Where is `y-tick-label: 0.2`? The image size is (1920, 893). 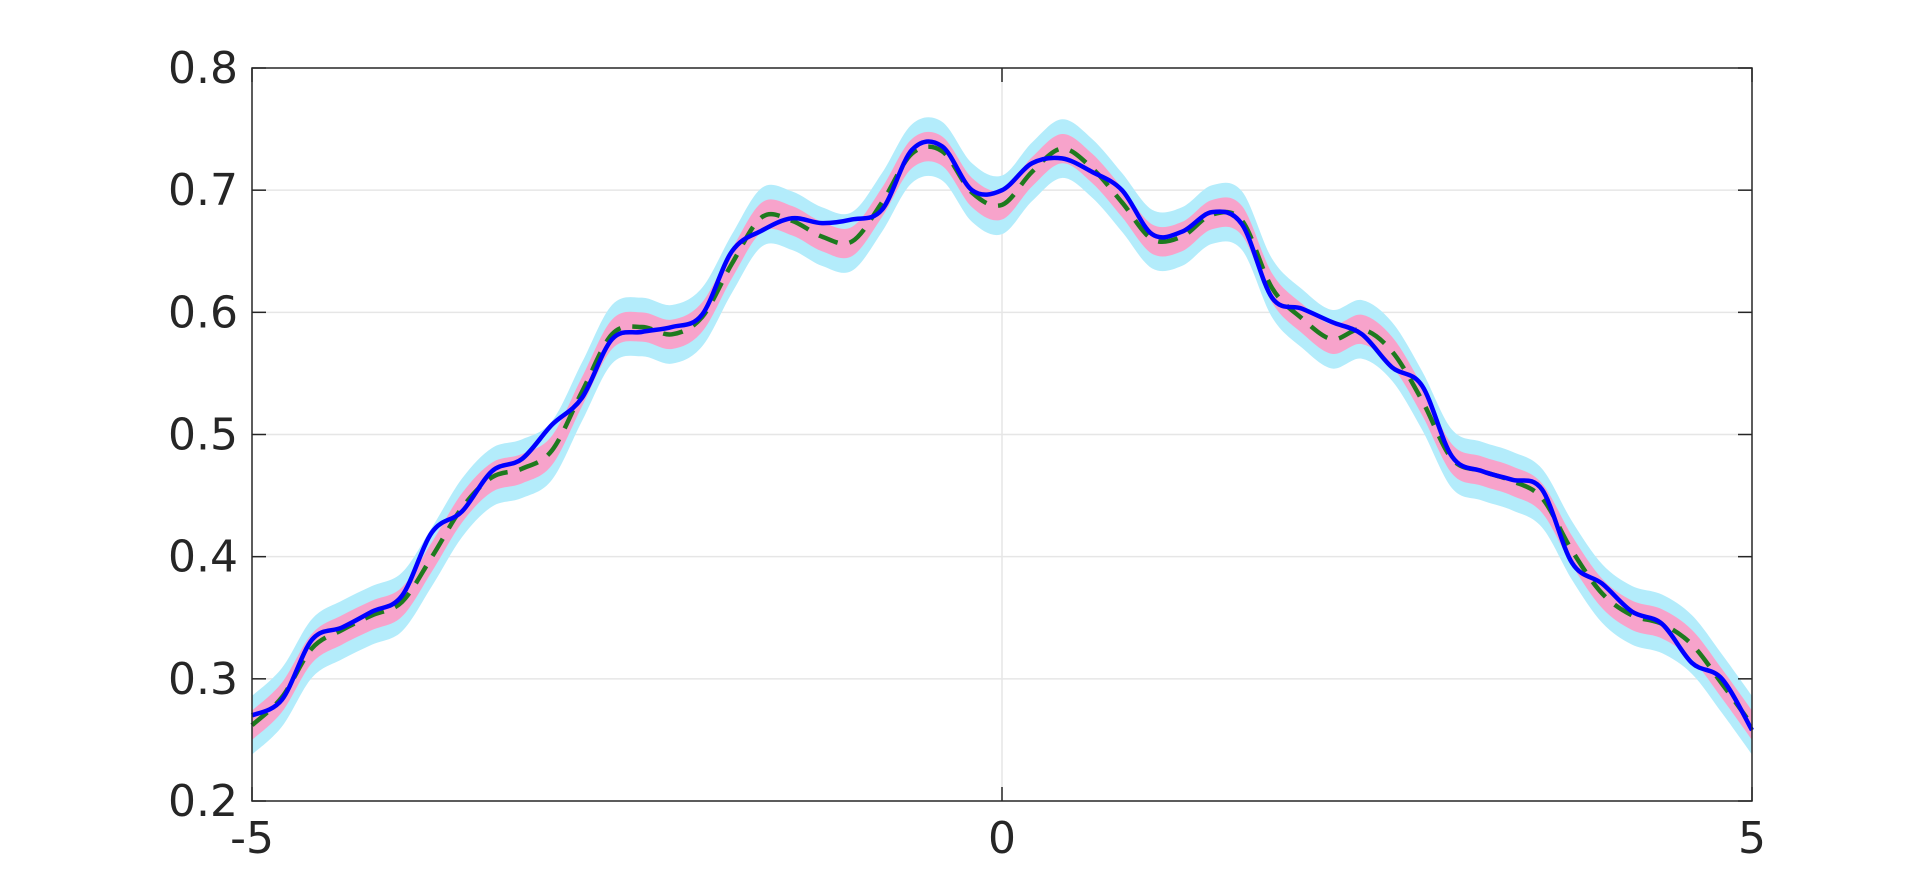
y-tick-label: 0.2 is located at coordinates (203, 801).